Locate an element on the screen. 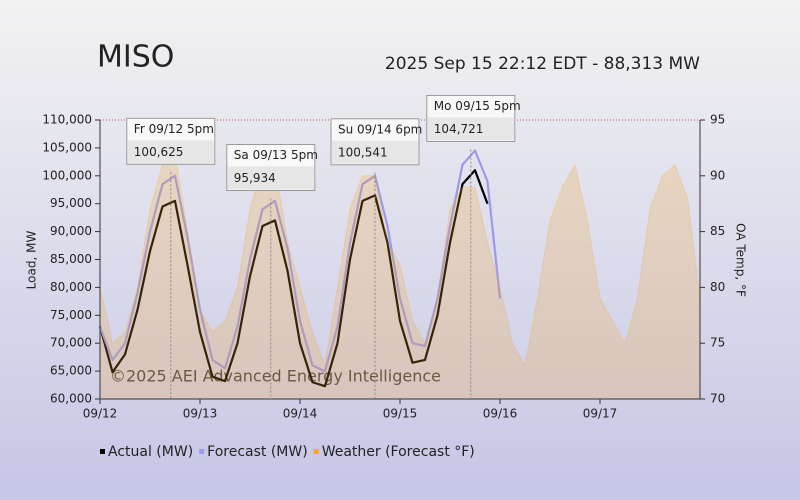  tooltip-value: 100,541 is located at coordinates (363, 152).